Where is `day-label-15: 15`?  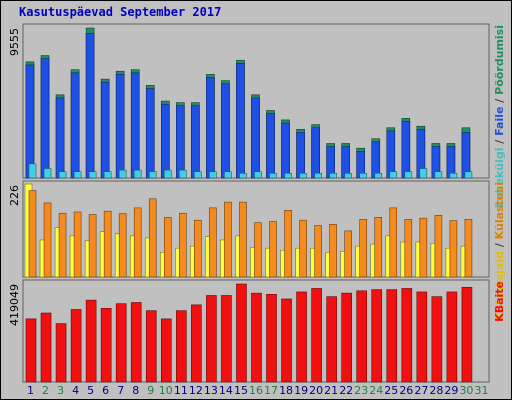 day-label-15: 15 is located at coordinates (241, 390).